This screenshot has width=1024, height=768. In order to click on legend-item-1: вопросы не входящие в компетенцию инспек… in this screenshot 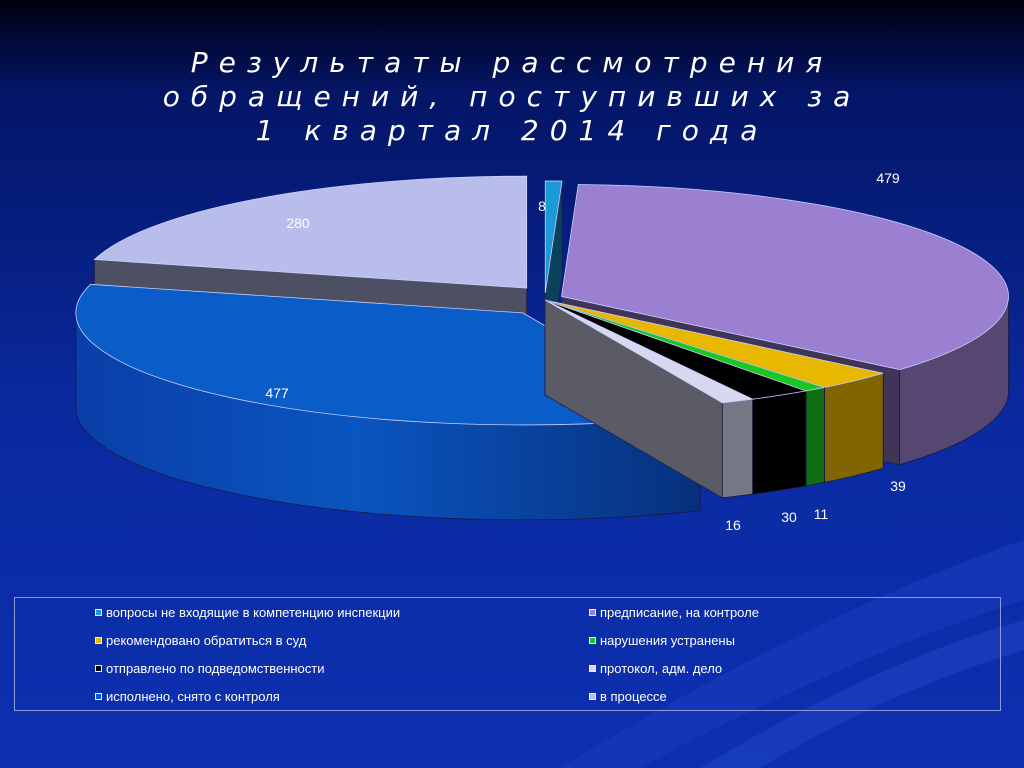, I will do `click(247, 612)`.